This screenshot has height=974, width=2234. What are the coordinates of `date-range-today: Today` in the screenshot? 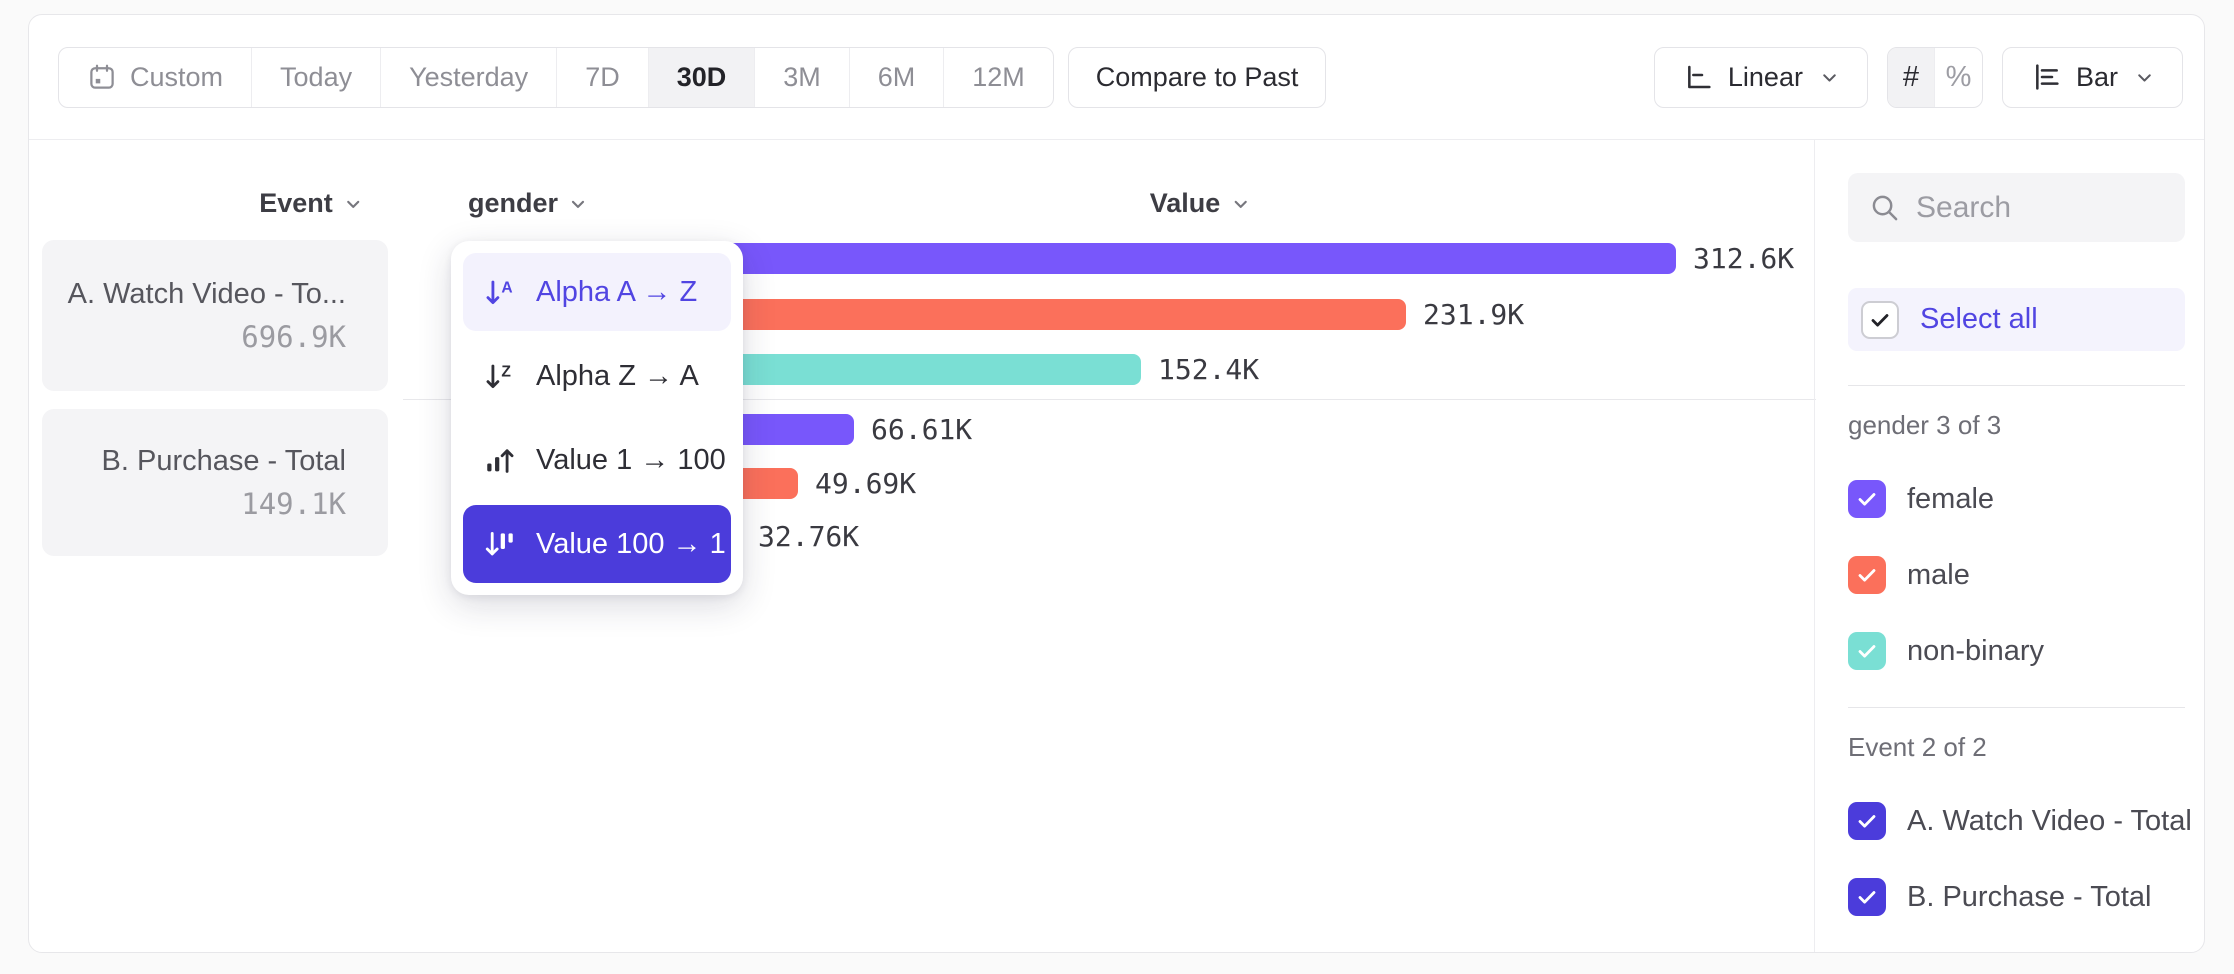 It's located at (317, 77).